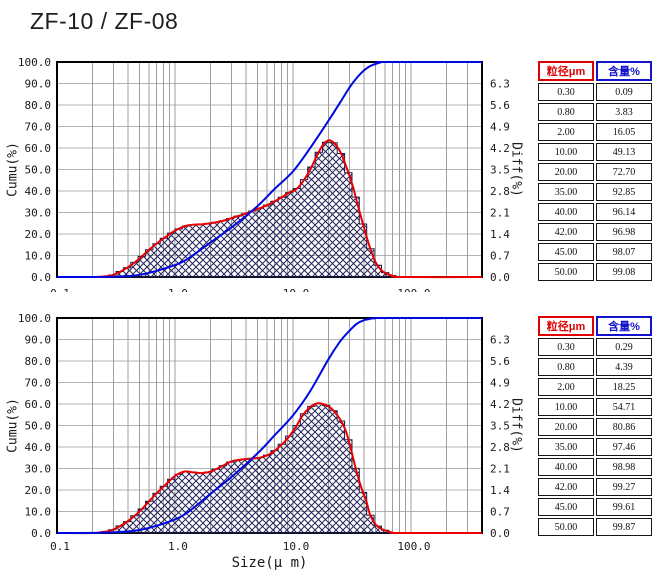 The width and height of the screenshot is (656, 575). What do you see at coordinates (595, 112) in the screenshot?
I see `table-row: 0.80 3.83` at bounding box center [595, 112].